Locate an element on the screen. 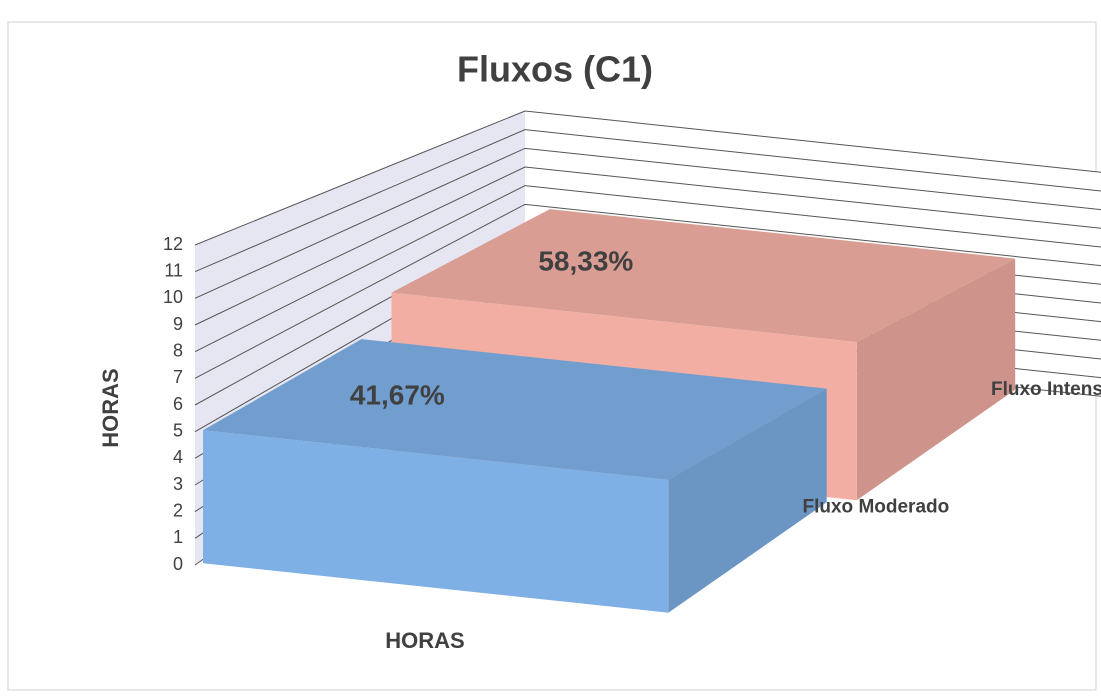 This screenshot has width=1101, height=699. y-tick-label: 2 is located at coordinates (178, 510).